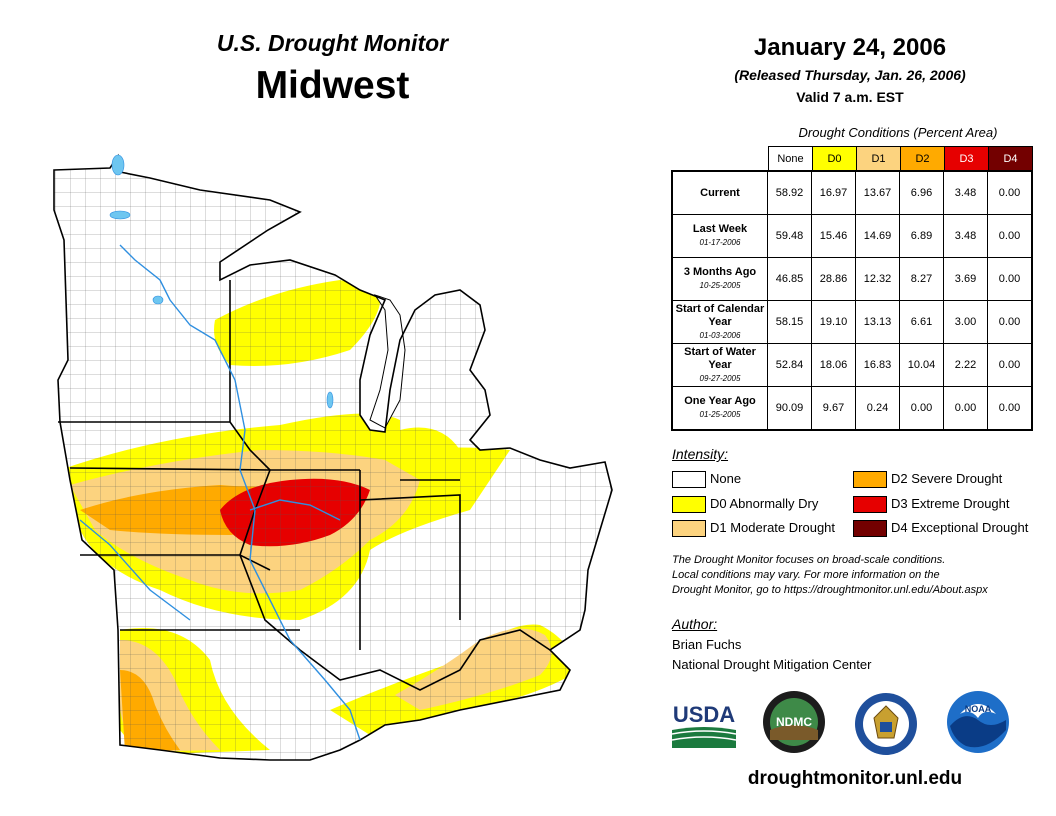 This screenshot has height=816, width=1056. Describe the element at coordinates (789, 365) in the screenshot. I see `stats-cell: 52.84` at that location.